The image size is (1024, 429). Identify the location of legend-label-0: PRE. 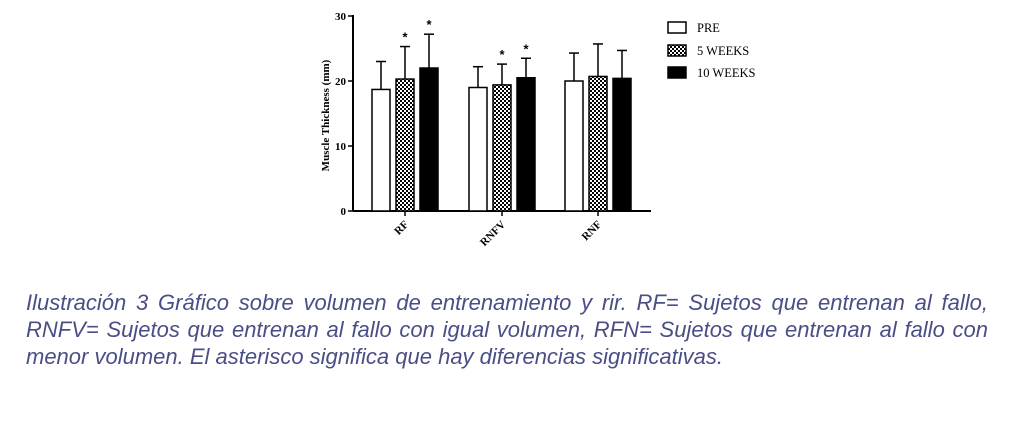
(708, 28).